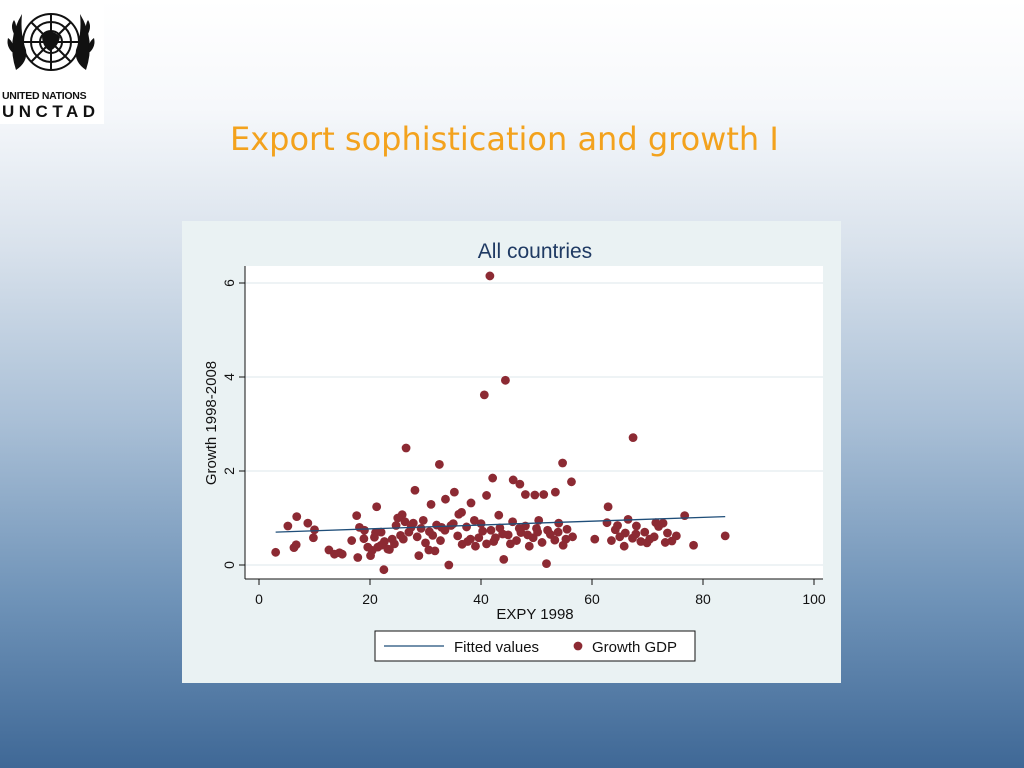 The width and height of the screenshot is (1024, 768). What do you see at coordinates (540, 593) in the screenshot?
I see `x-axis-ticks: 0 20 40 60 80 100` at bounding box center [540, 593].